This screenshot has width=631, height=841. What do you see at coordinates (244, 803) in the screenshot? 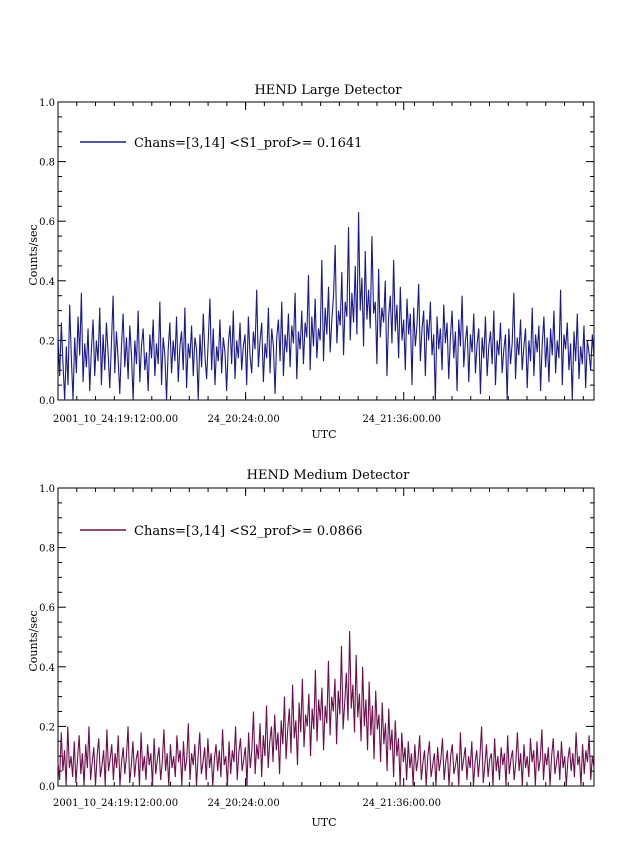
I see `chart2-xtick-label: 24_20:24:0.00` at bounding box center [244, 803].